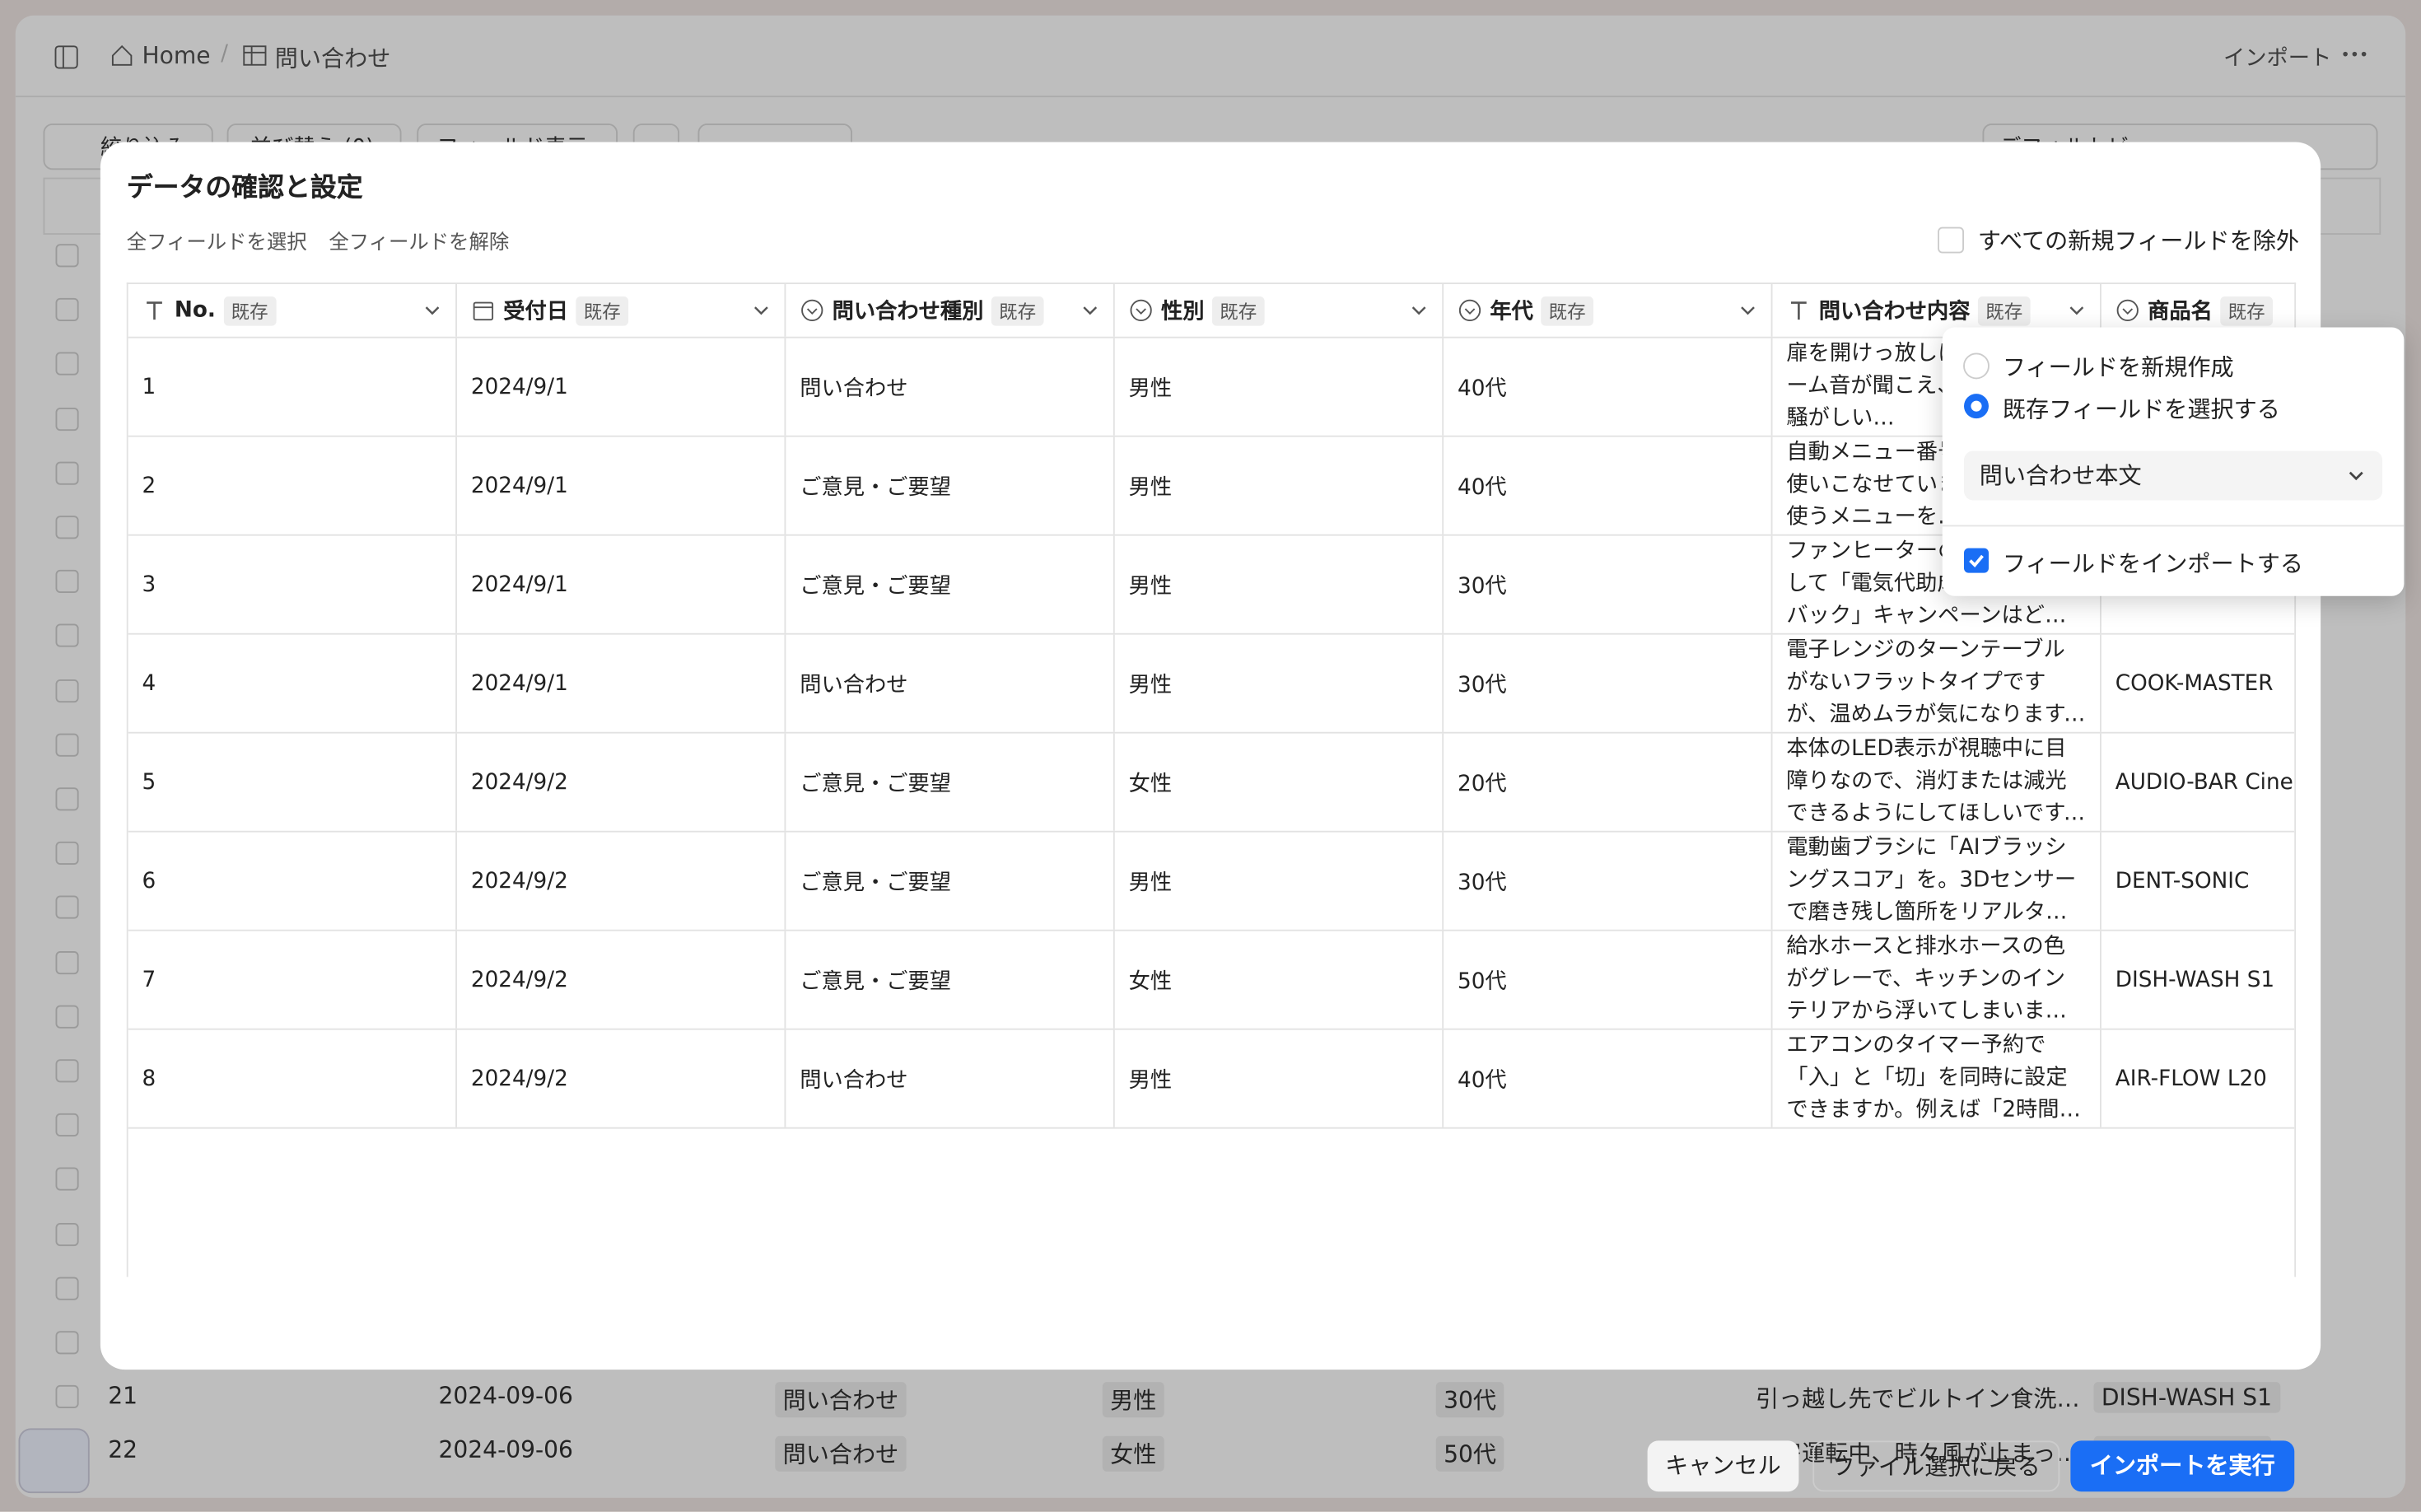  What do you see at coordinates (1976, 406) in the screenshot?
I see `radio-existing` at bounding box center [1976, 406].